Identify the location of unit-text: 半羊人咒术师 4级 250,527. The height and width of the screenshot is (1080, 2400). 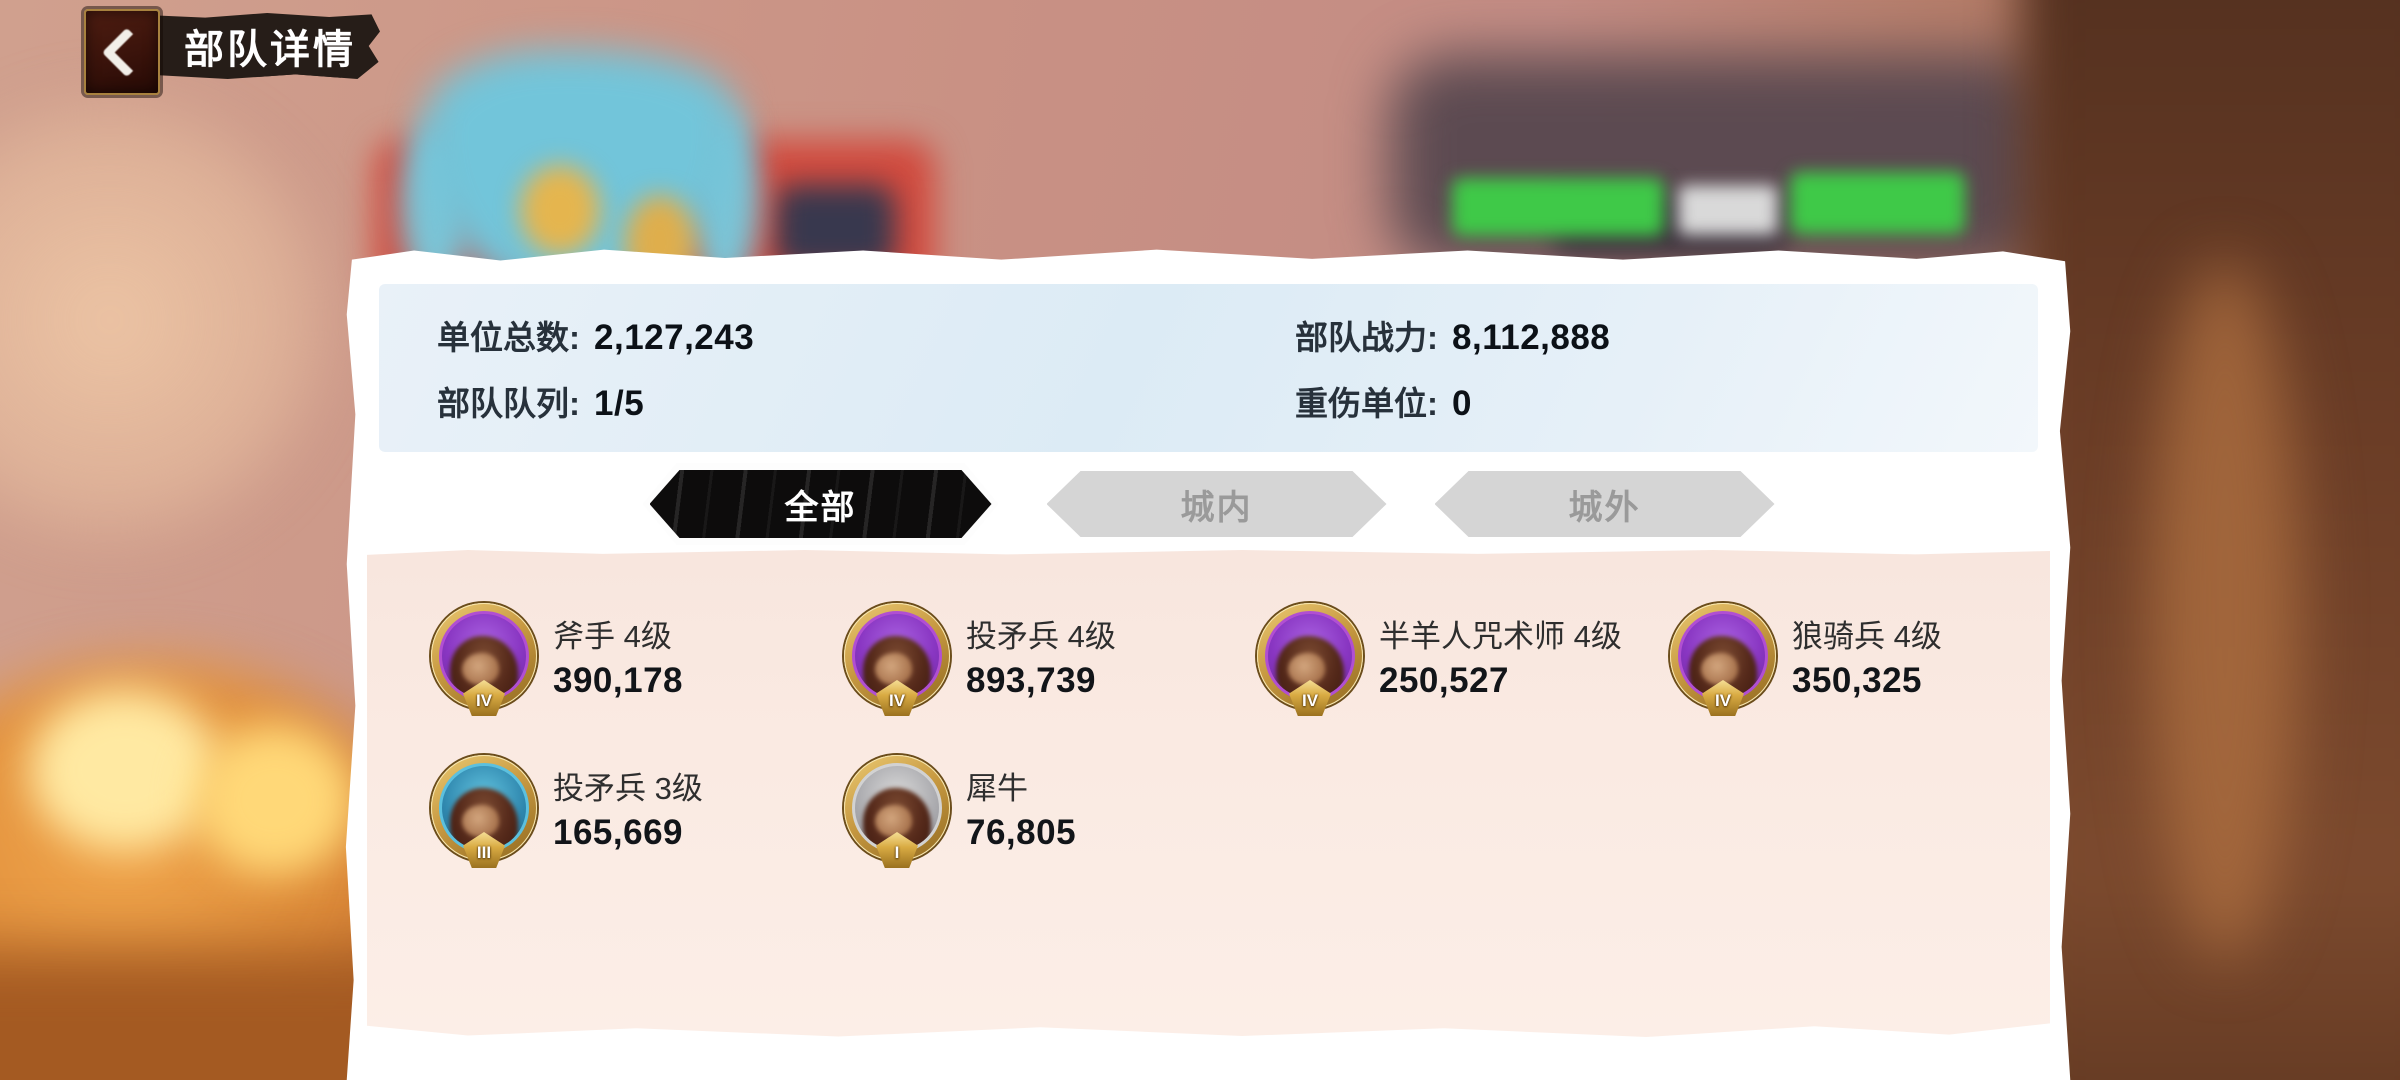
(1500, 656).